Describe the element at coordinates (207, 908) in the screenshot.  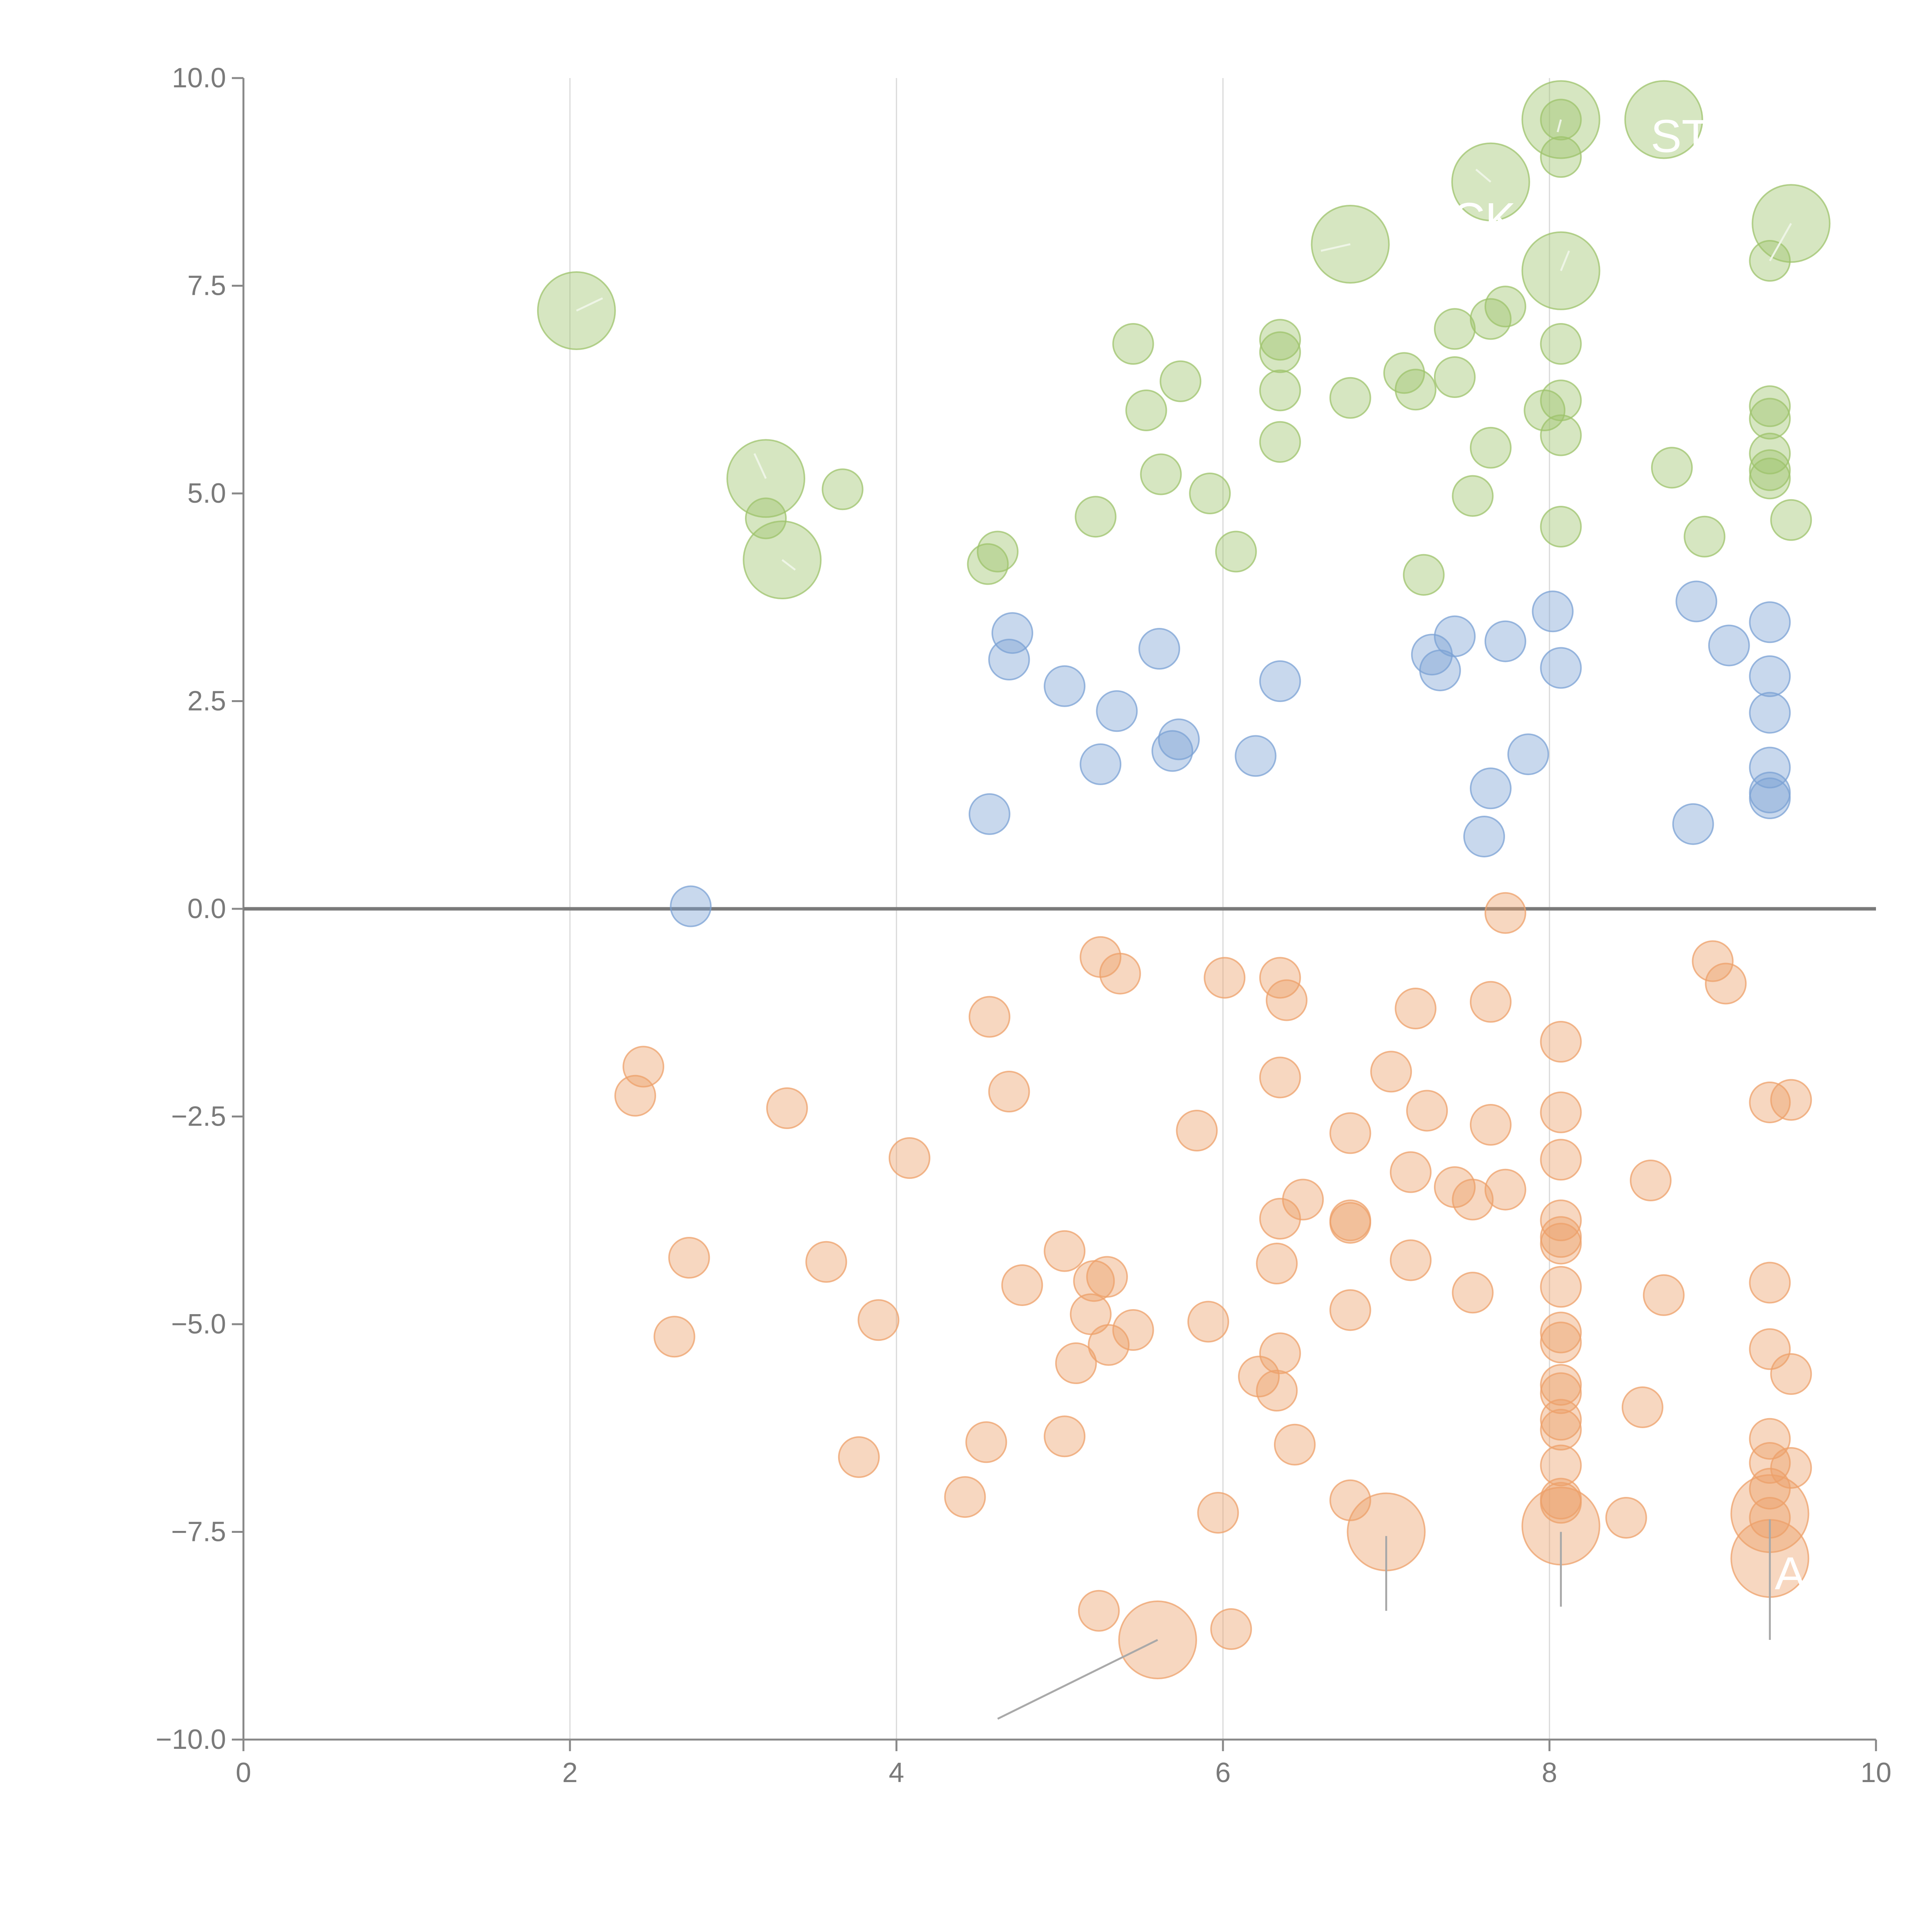
I see `y-tick-label: 0.0` at that location.